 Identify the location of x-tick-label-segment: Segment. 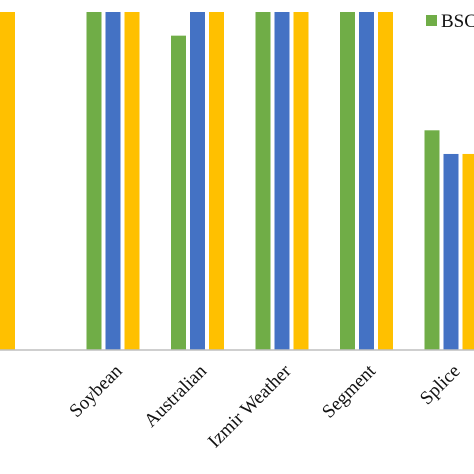
(349, 391).